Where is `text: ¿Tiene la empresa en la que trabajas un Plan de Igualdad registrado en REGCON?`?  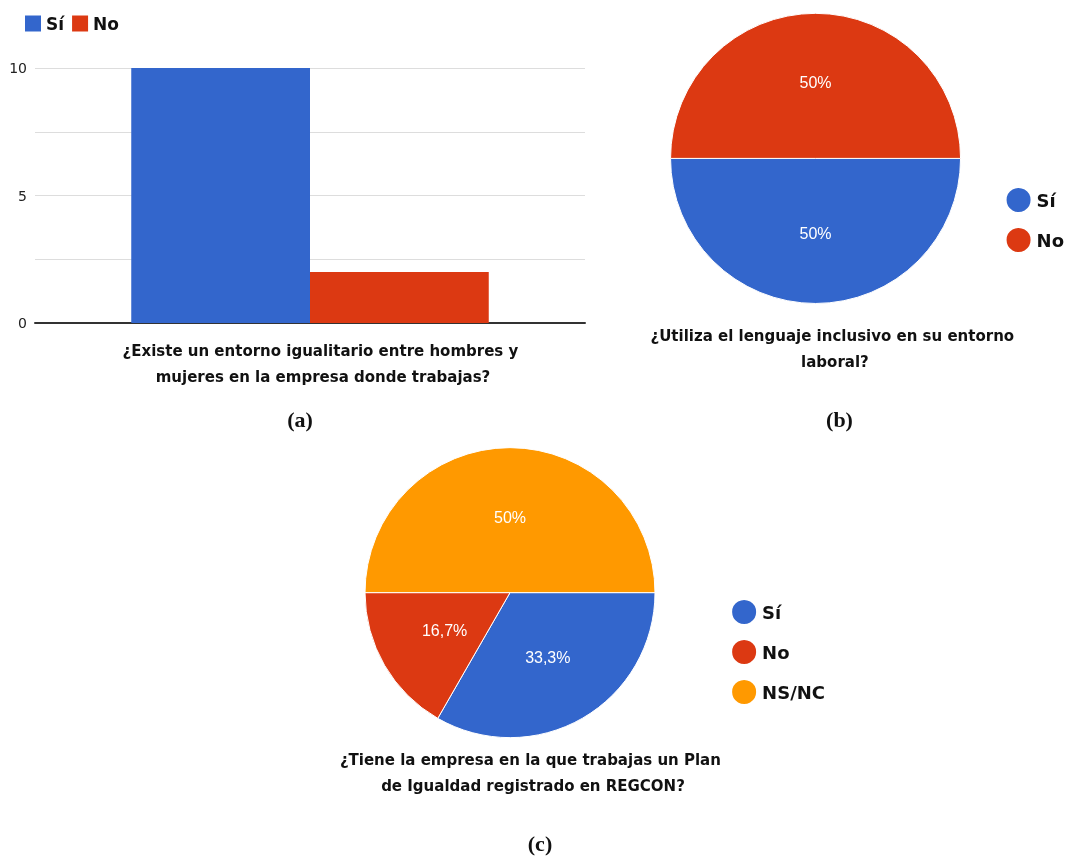 text: ¿Tiene la empresa en la que trabajas un Plan de Igualdad registrado en REGCON? is located at coordinates (533, 773).